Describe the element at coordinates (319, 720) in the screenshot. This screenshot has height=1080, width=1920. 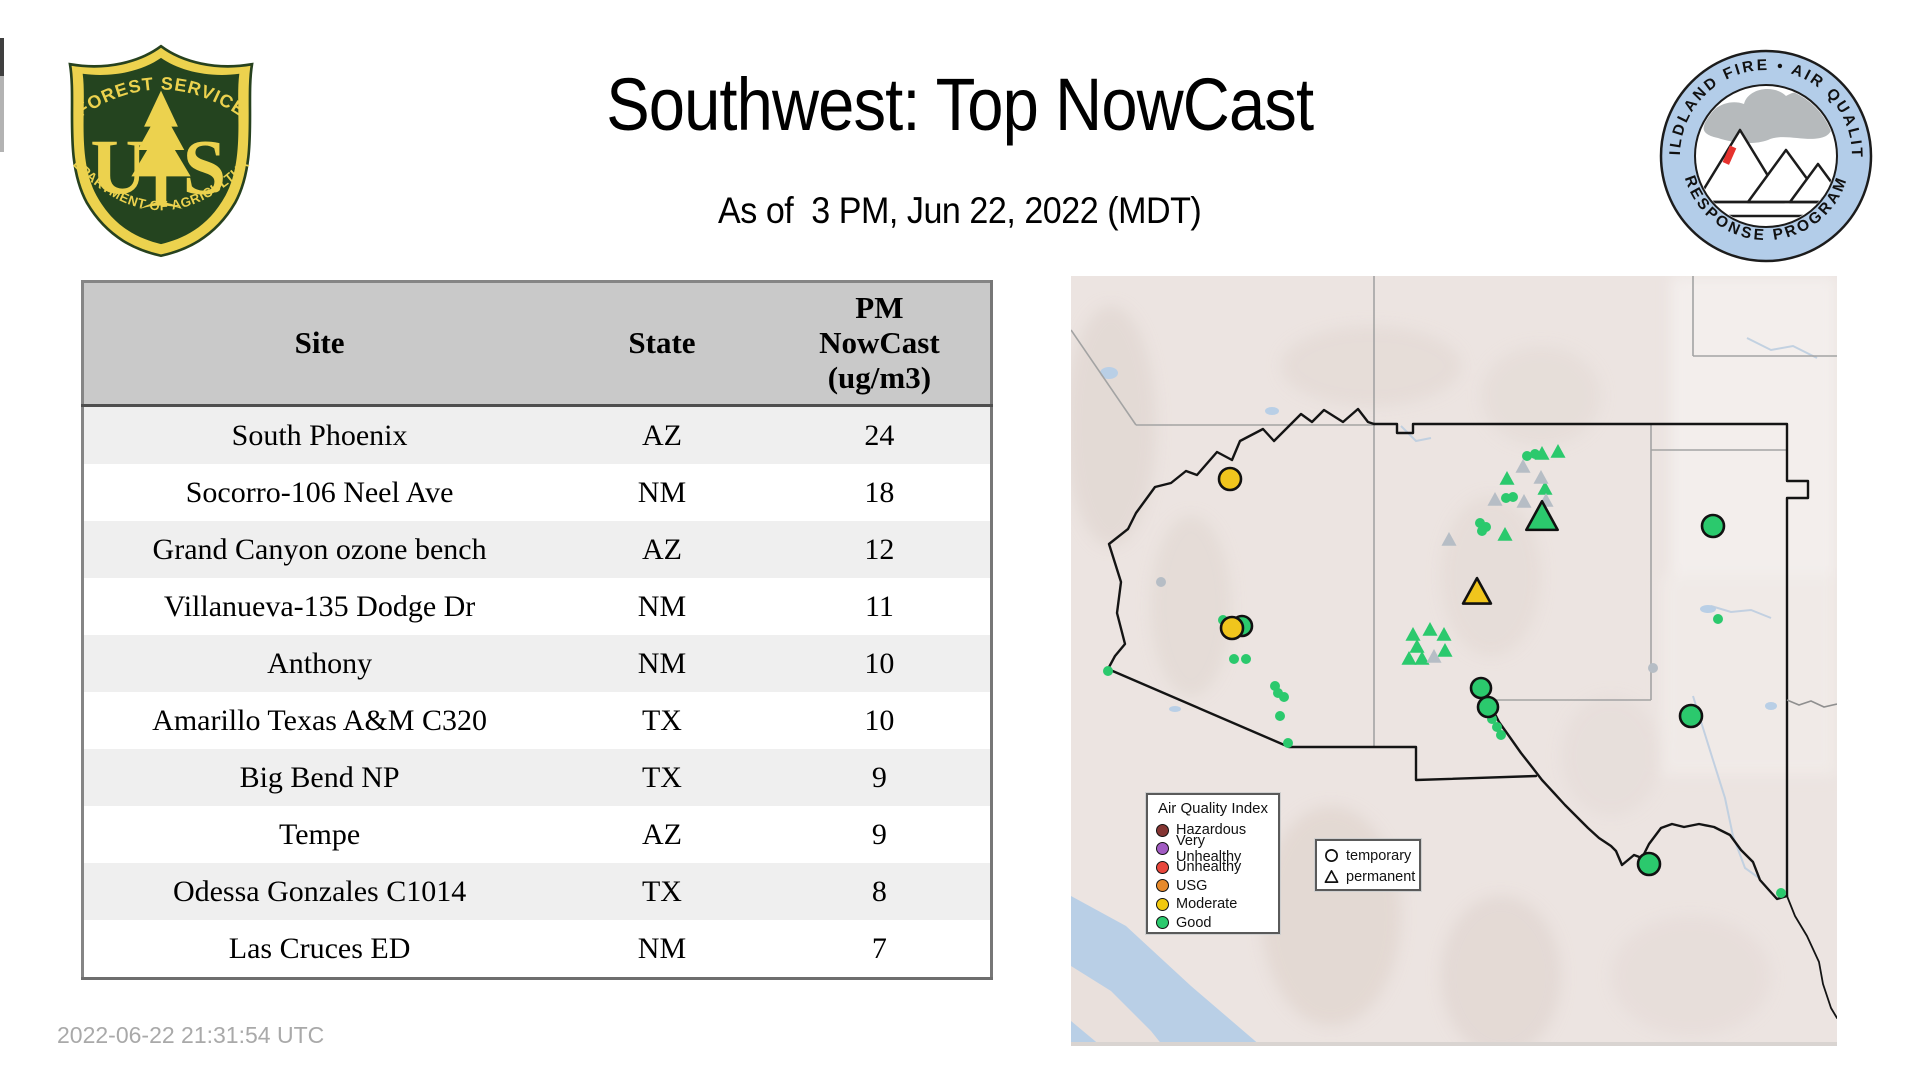
I see `site-cell: Amarillo Texas A&M C320` at that location.